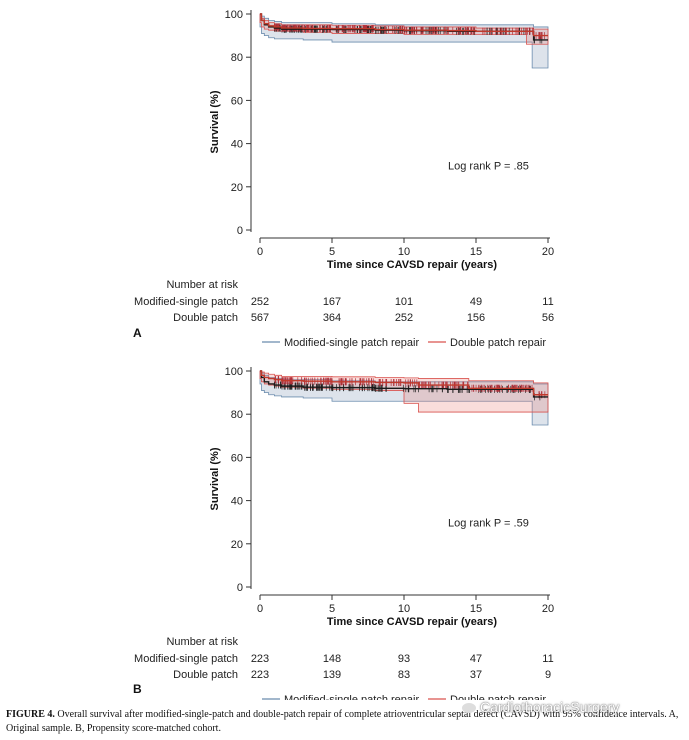  Describe the element at coordinates (488, 524) in the screenshot. I see `log-rank-annotation: Log rank P = .59` at that location.